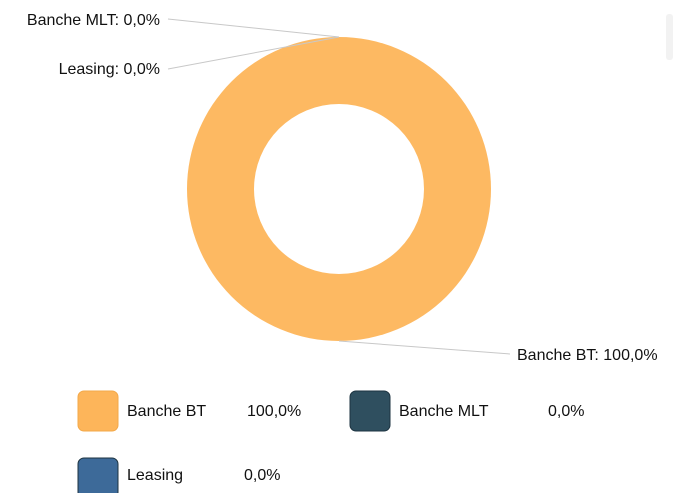  What do you see at coordinates (669, 37) in the screenshot?
I see `scroll-hint` at bounding box center [669, 37].